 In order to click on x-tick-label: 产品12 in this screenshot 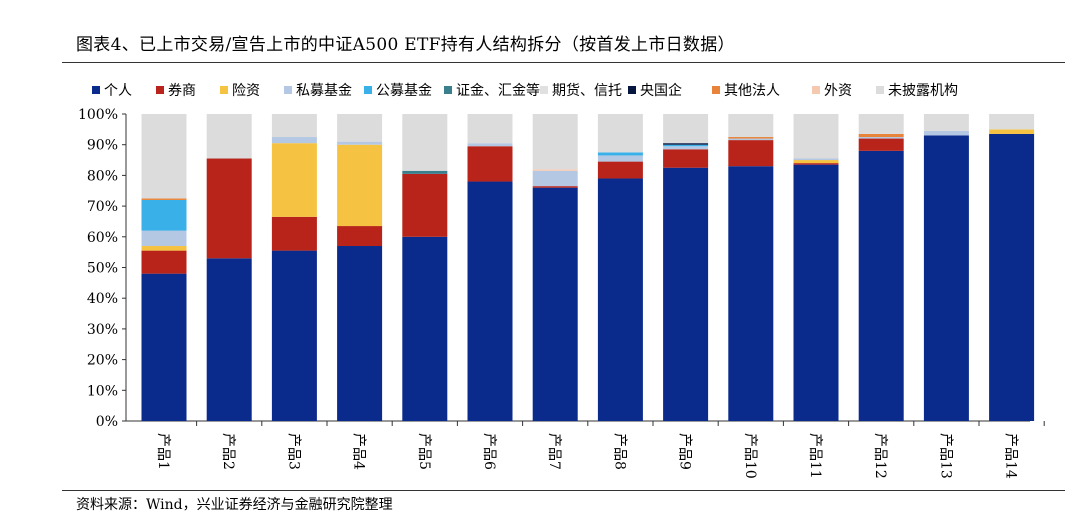, I will do `click(880, 456)`.